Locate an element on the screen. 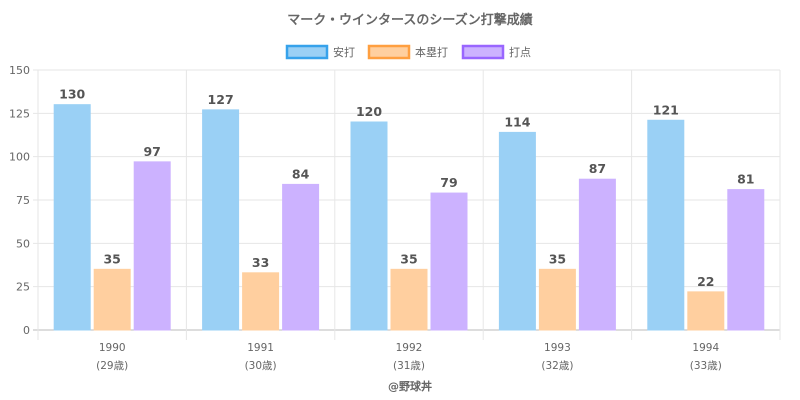 The width and height of the screenshot is (800, 400). bar-1993-打点 is located at coordinates (597, 254).